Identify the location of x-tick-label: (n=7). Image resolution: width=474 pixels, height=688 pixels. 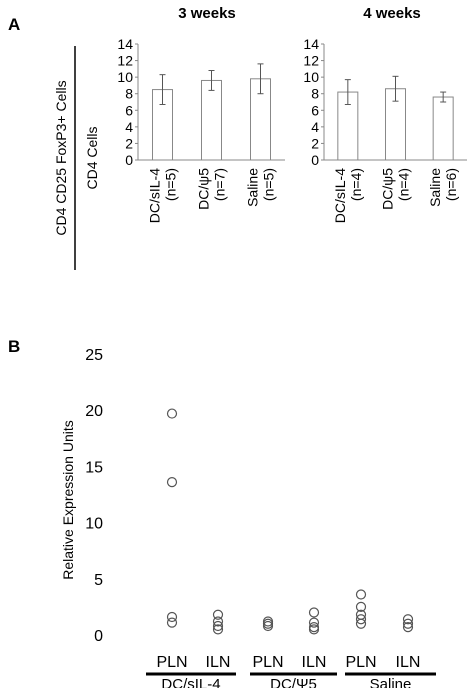
(220, 184).